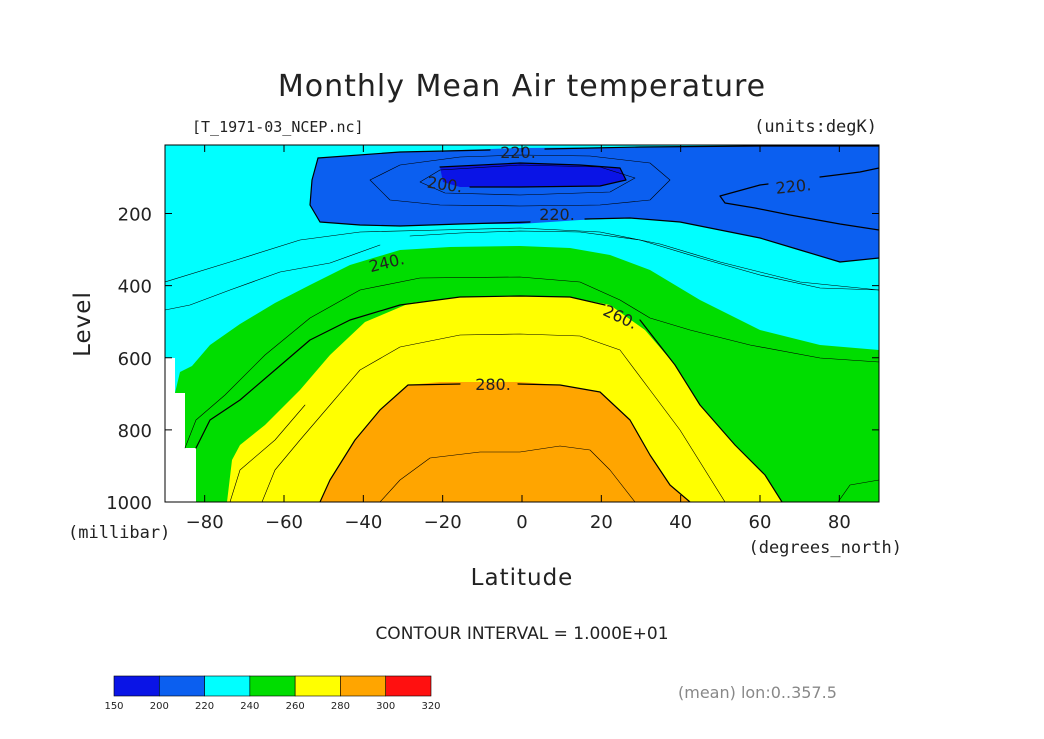  What do you see at coordinates (430, 706) in the screenshot?
I see `colorbar-label: 320` at bounding box center [430, 706].